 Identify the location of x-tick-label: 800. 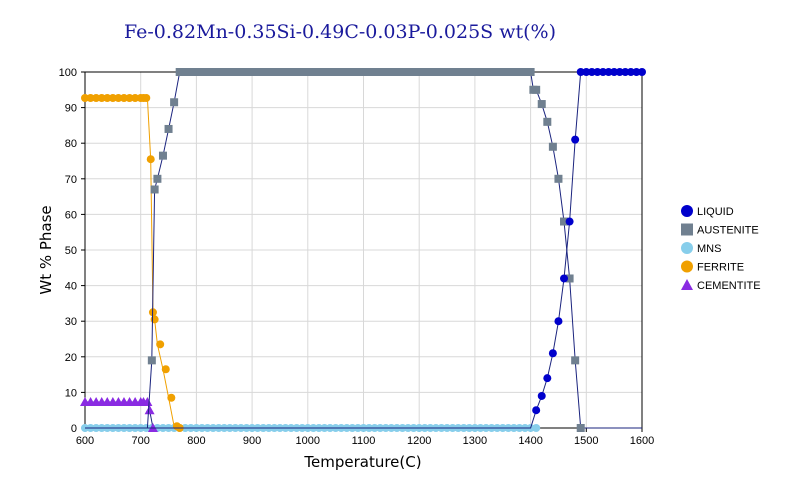
(196, 441).